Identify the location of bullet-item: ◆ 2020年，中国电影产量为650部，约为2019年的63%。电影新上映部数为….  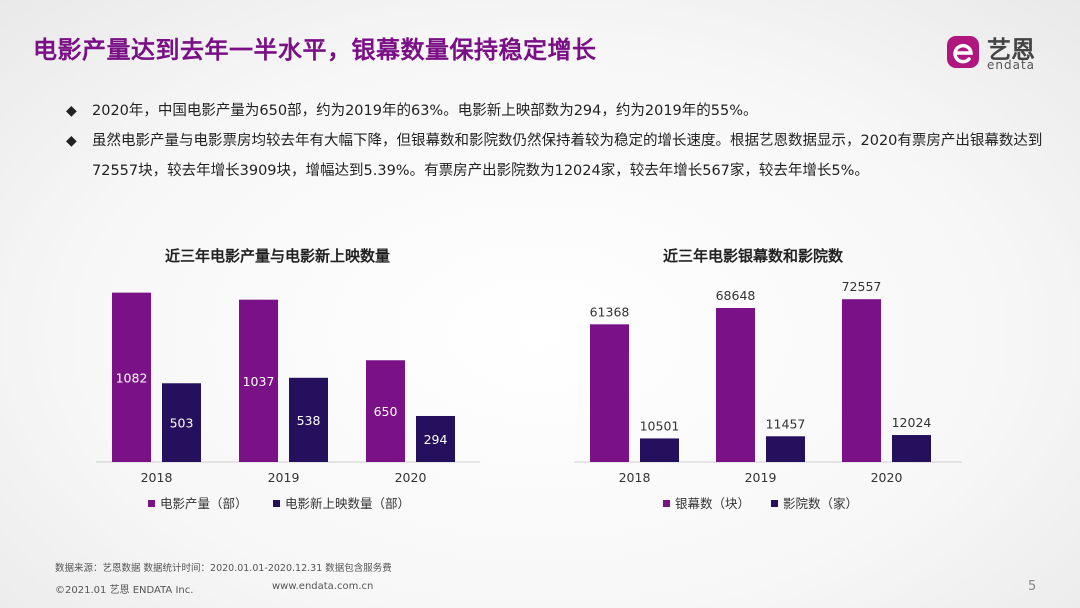
(556, 111).